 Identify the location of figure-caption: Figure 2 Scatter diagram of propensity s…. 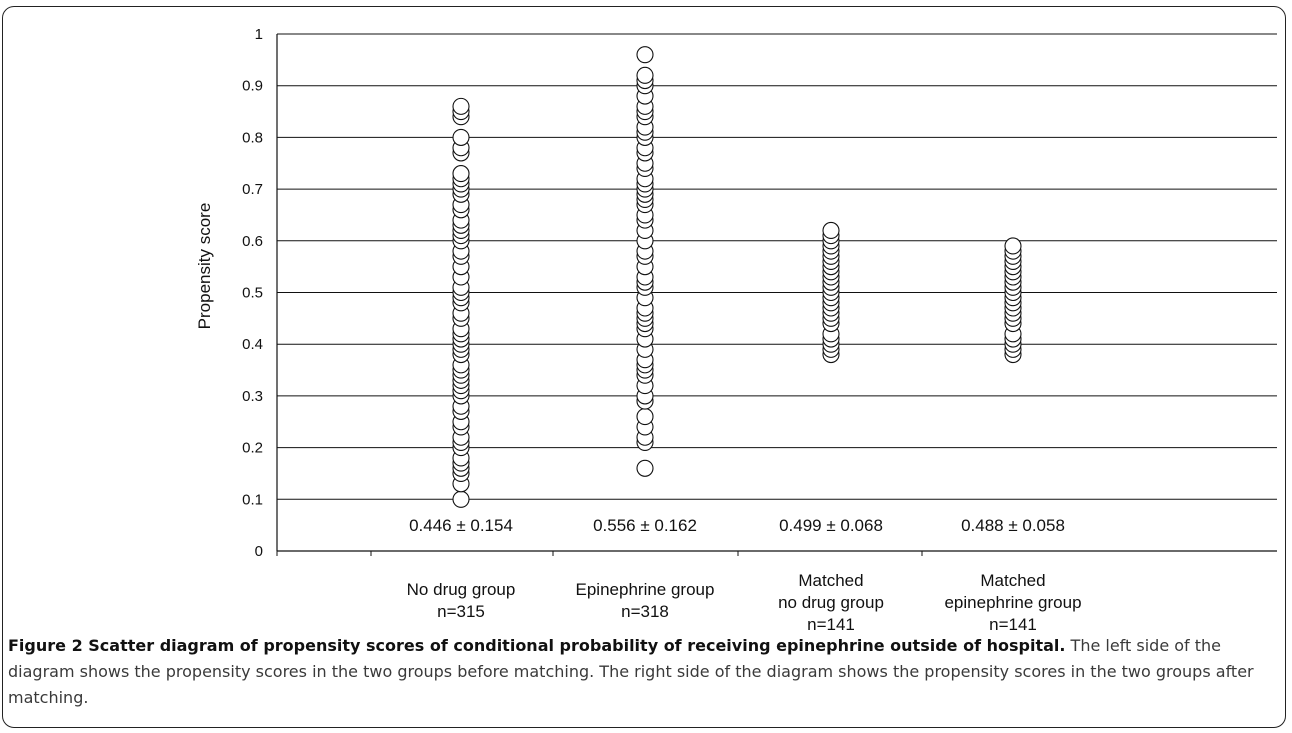
(643, 672).